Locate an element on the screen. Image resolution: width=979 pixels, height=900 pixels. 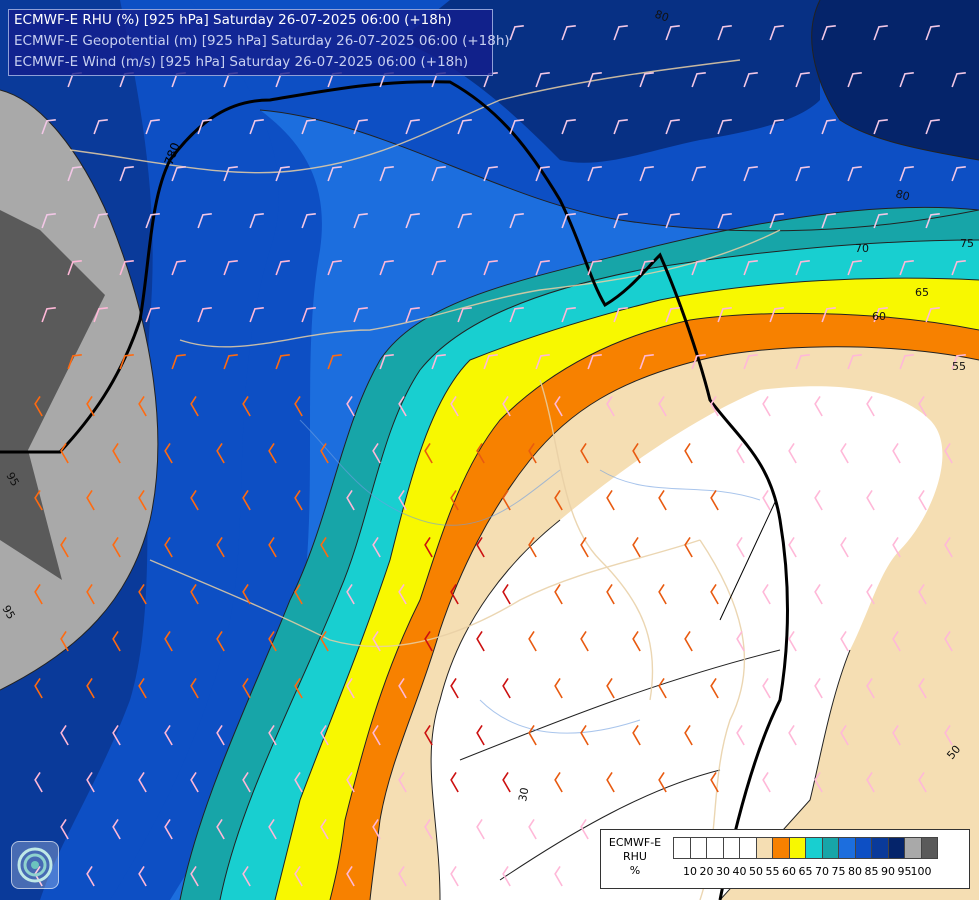
contour-label: 65 is located at coordinates (922, 292).